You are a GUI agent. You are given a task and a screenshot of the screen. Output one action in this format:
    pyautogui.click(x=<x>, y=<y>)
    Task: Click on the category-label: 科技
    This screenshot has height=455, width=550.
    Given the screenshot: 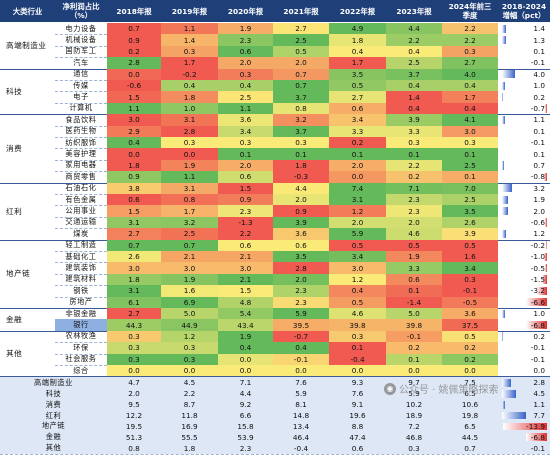 What is the action you would take?
    pyautogui.click(x=27, y=92)
    